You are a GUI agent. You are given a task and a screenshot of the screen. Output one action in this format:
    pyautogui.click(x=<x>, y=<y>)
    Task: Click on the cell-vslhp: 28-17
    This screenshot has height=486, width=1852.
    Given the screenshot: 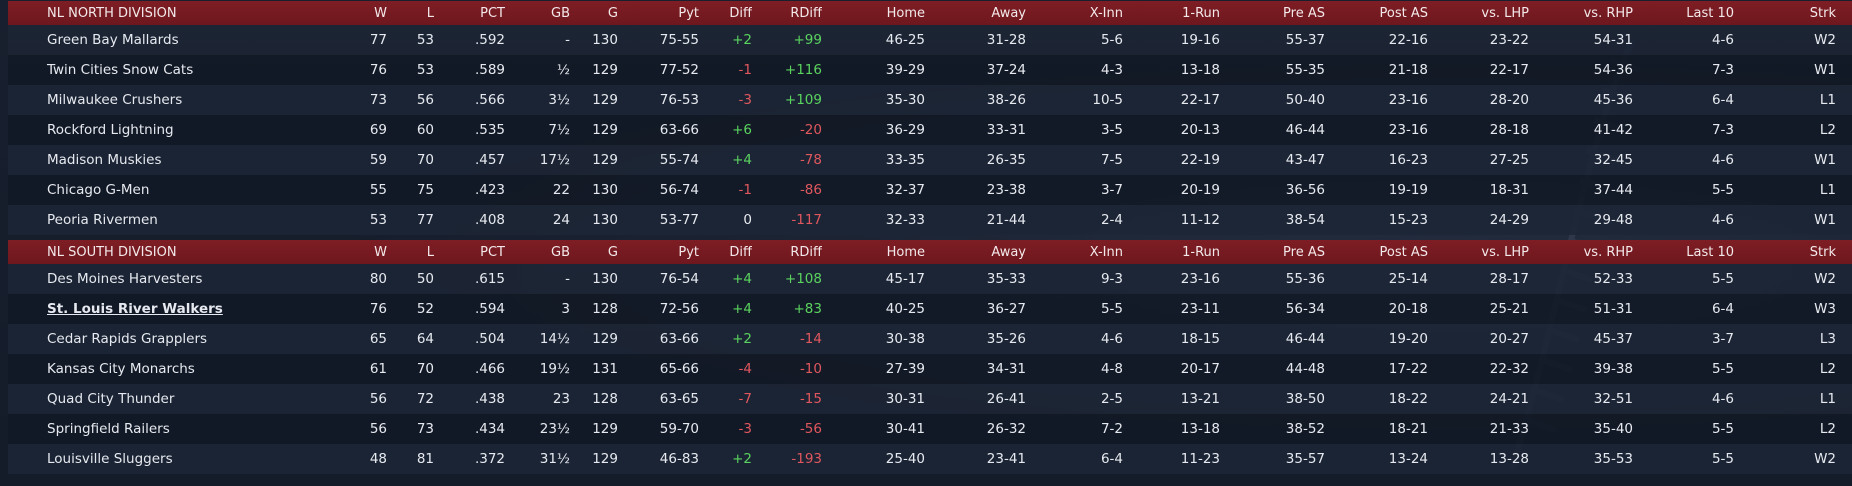 What is the action you would take?
    pyautogui.click(x=1509, y=279)
    